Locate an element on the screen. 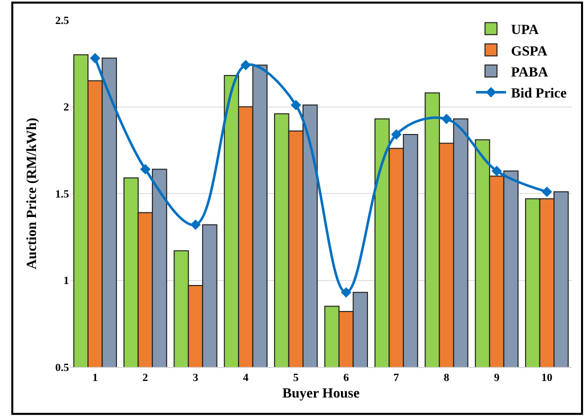 Image resolution: width=586 pixels, height=417 pixels. x-tick-label: 10 is located at coordinates (547, 378).